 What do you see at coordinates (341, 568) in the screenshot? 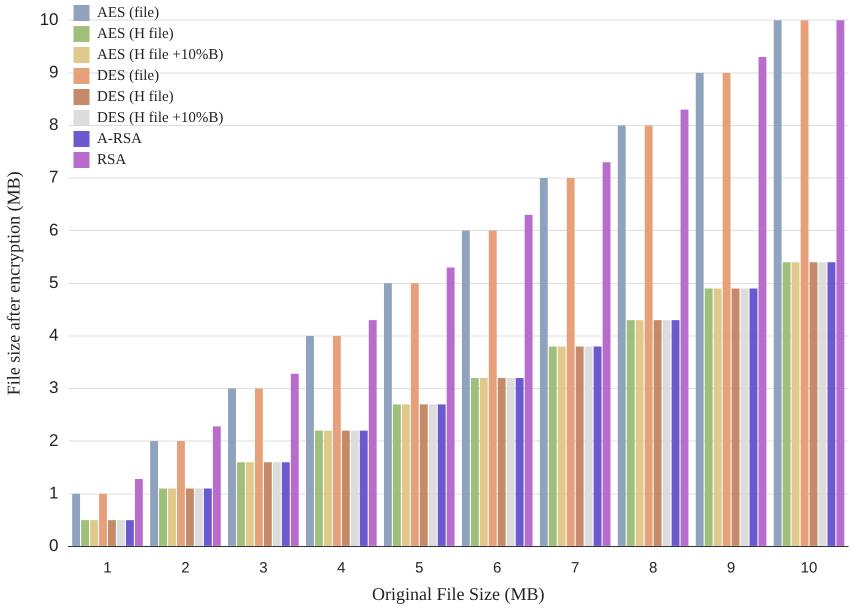
I see `x-tick-label: 4` at bounding box center [341, 568].